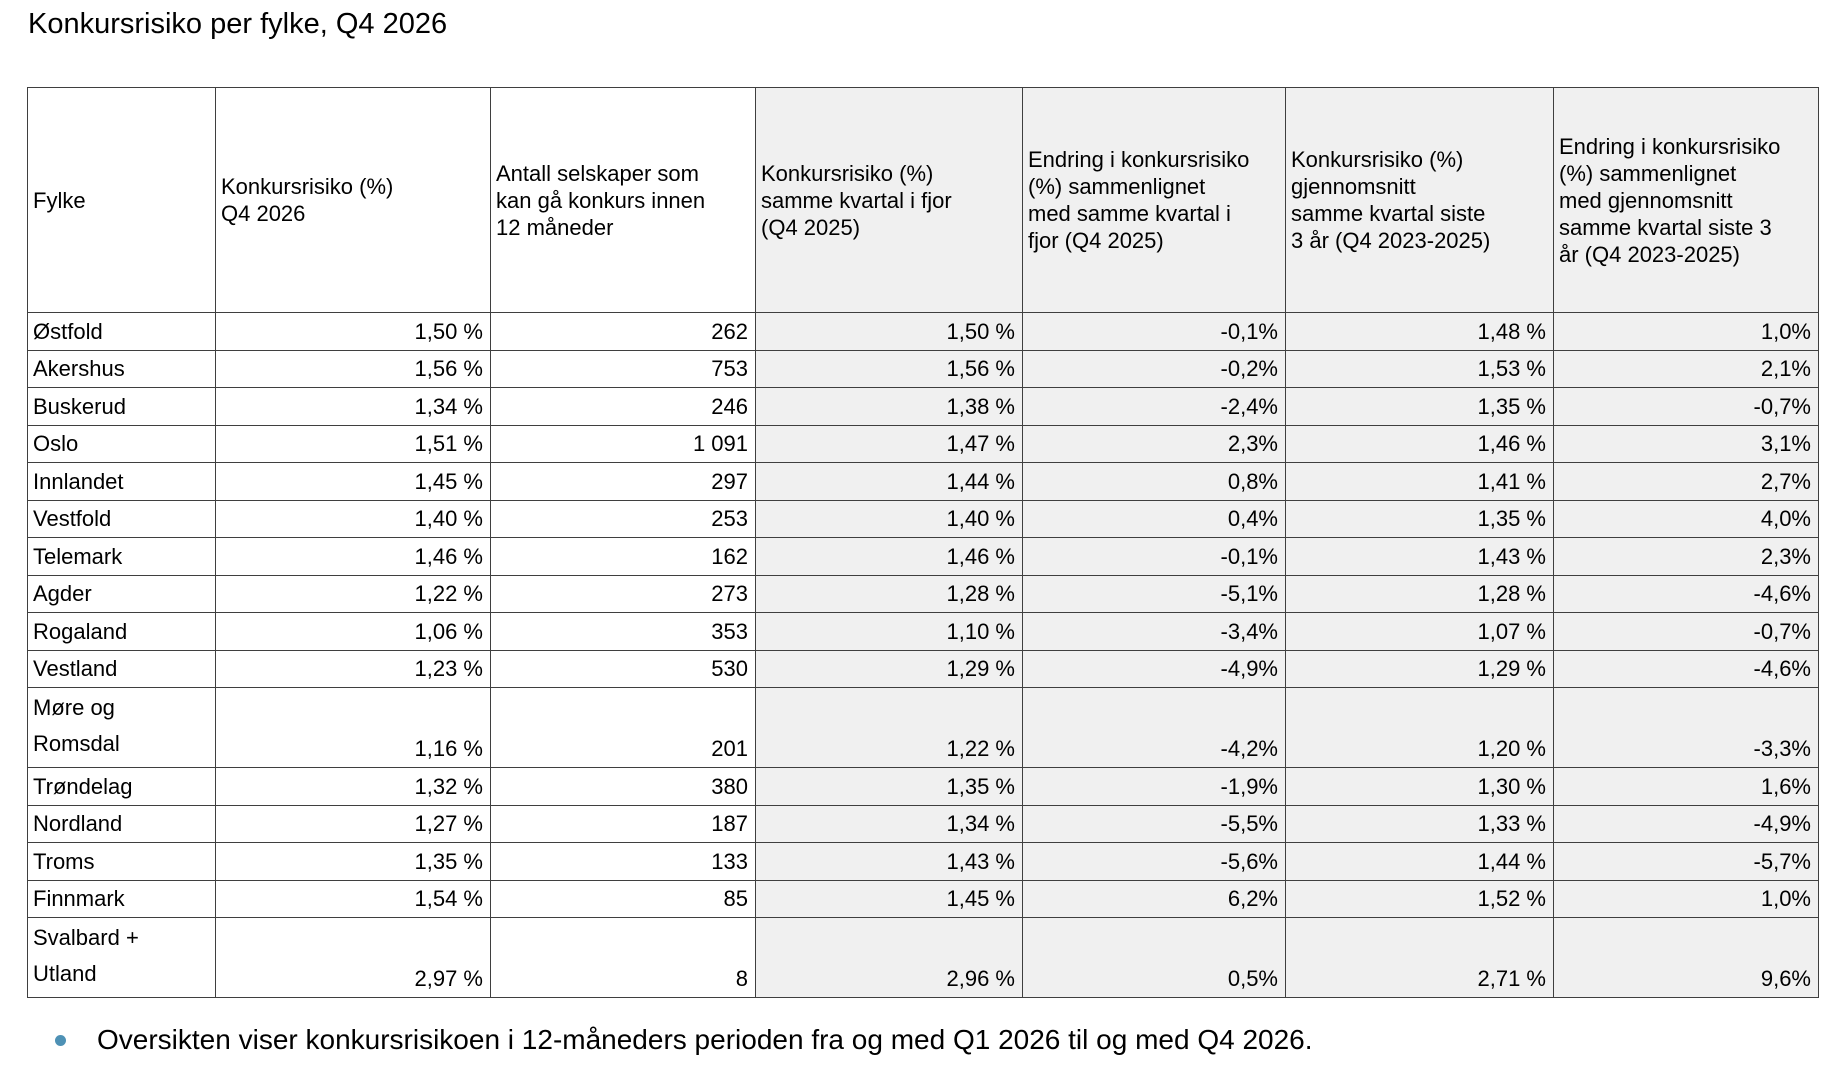  Describe the element at coordinates (1154, 593) in the screenshot. I see `value-cell: -5,1%` at that location.